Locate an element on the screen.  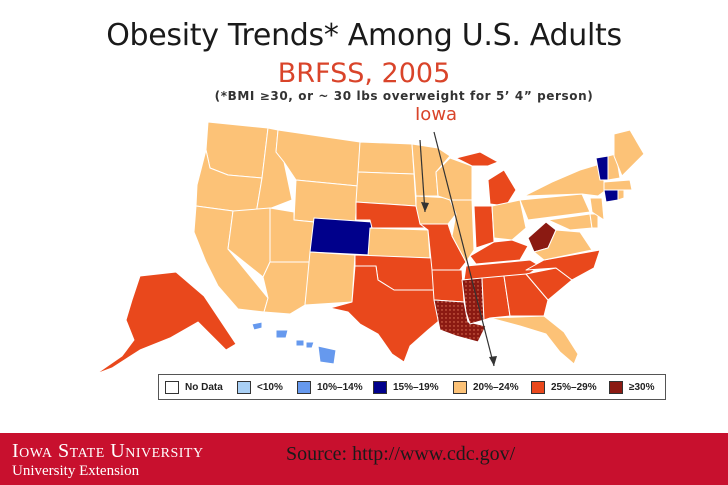
legend-label: 20%–24% is located at coordinates (496, 387).